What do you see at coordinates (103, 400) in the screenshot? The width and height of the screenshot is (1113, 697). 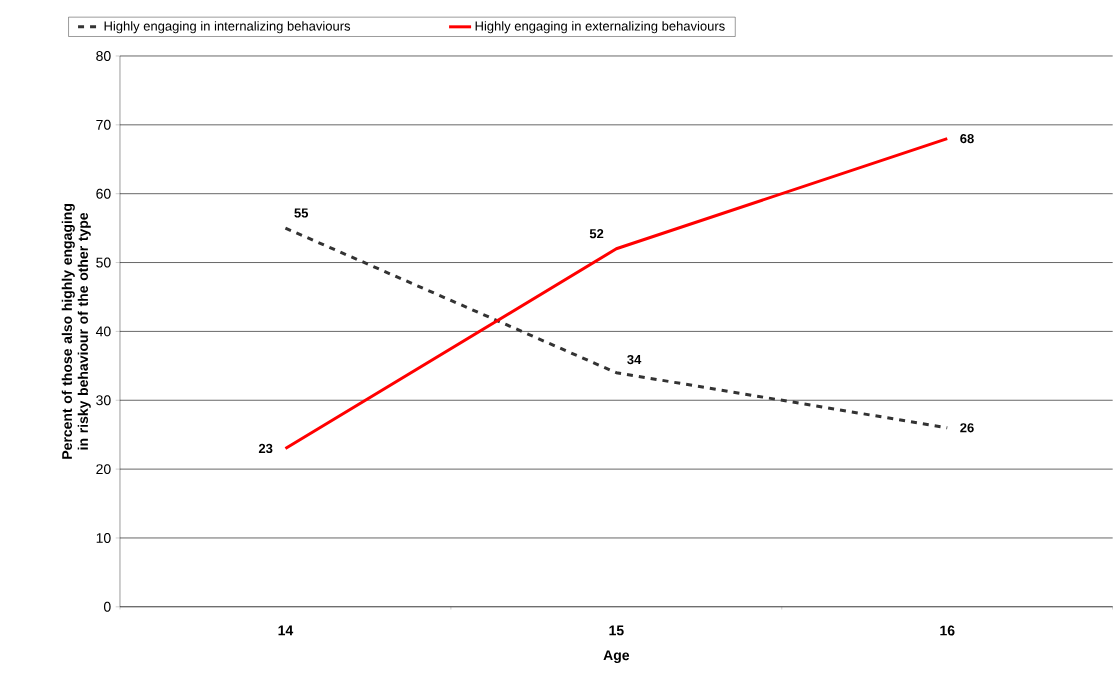 I see `y-tick-label: 30` at bounding box center [103, 400].